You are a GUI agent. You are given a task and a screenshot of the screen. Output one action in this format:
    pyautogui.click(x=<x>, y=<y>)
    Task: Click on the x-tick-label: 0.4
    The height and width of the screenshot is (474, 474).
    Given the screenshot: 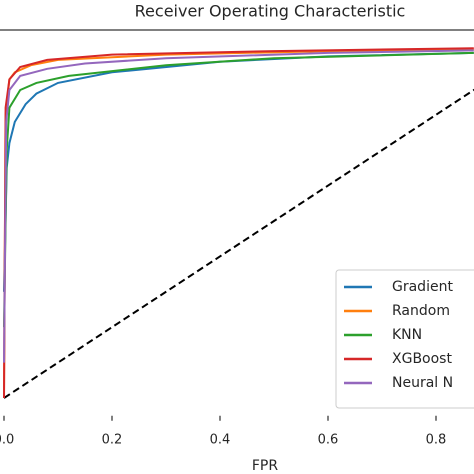 What is the action you would take?
    pyautogui.click(x=220, y=440)
    